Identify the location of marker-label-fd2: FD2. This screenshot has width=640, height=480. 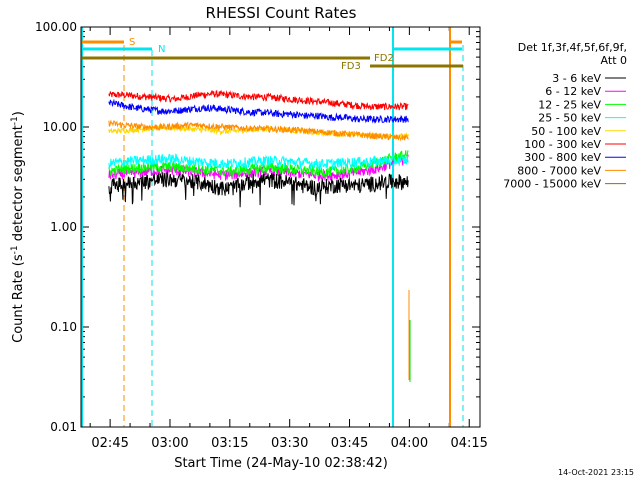
(384, 58).